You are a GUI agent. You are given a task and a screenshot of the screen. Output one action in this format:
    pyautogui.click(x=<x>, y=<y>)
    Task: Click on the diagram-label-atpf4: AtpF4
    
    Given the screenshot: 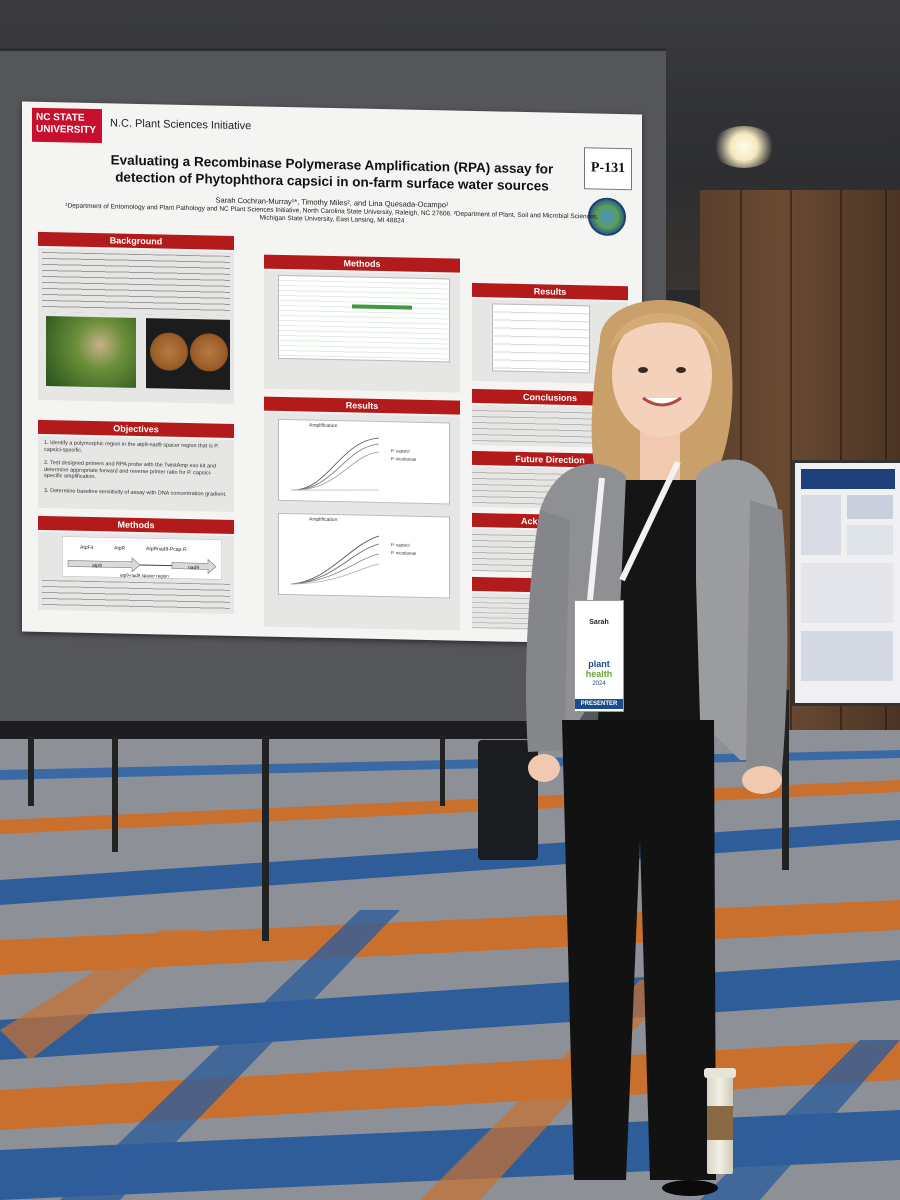 What is the action you would take?
    pyautogui.click(x=87, y=548)
    